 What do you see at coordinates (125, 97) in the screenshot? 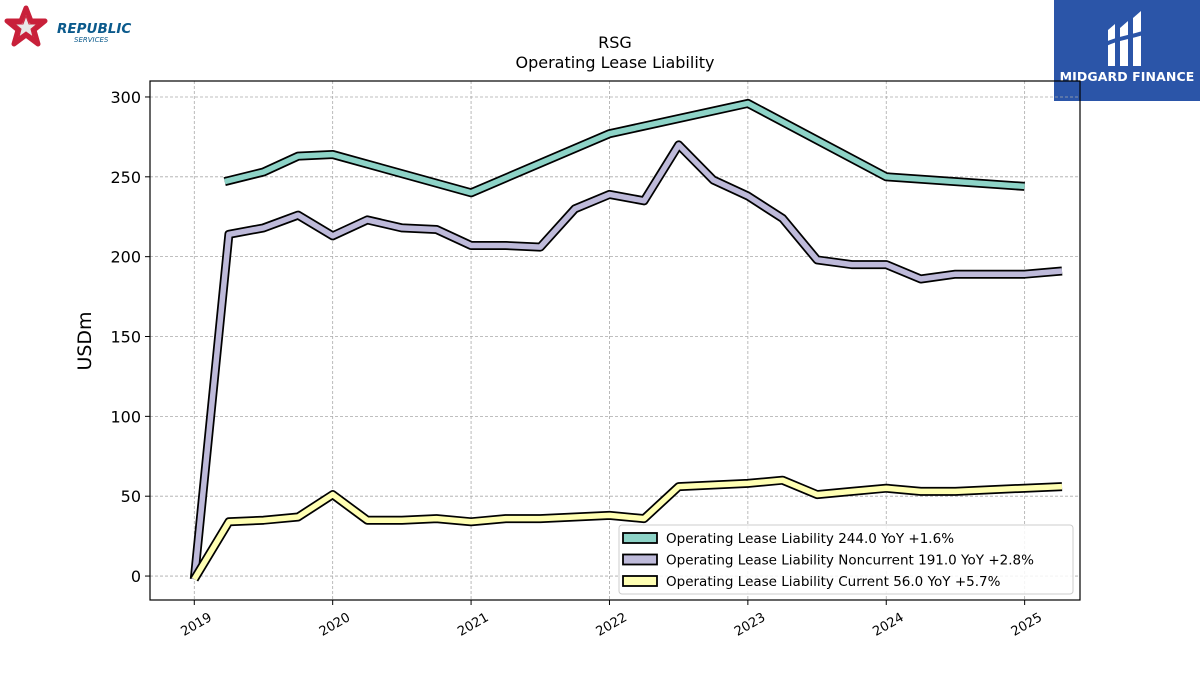
I see `y-tick-label: 300` at bounding box center [125, 97].